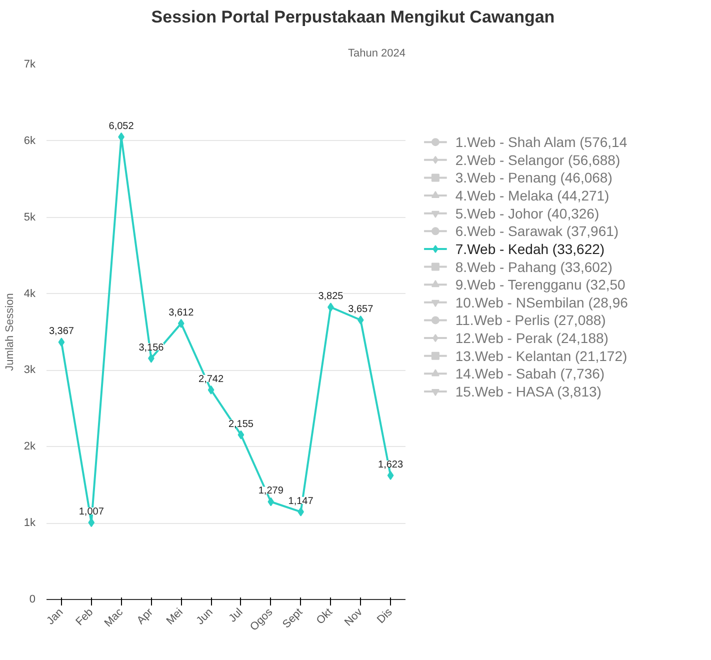 The width and height of the screenshot is (711, 660). Describe the element at coordinates (121, 126) in the screenshot. I see `data-label: 6,052` at that location.